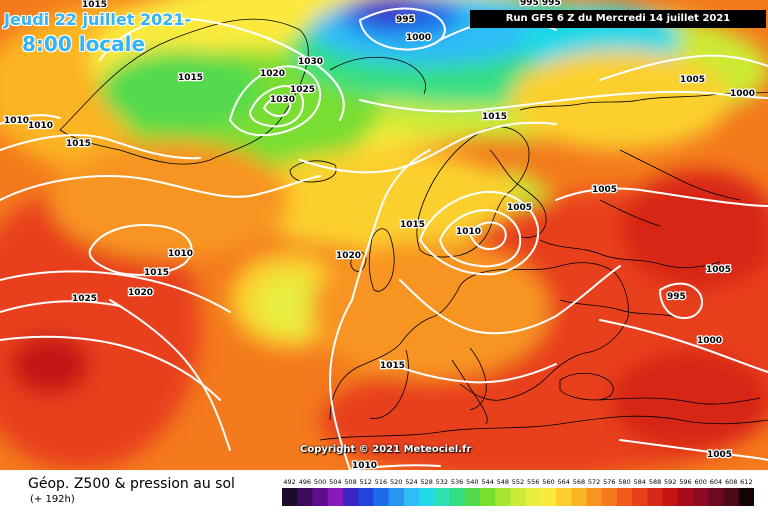  I want to click on scale-tick-label: 608, so click(731, 482).